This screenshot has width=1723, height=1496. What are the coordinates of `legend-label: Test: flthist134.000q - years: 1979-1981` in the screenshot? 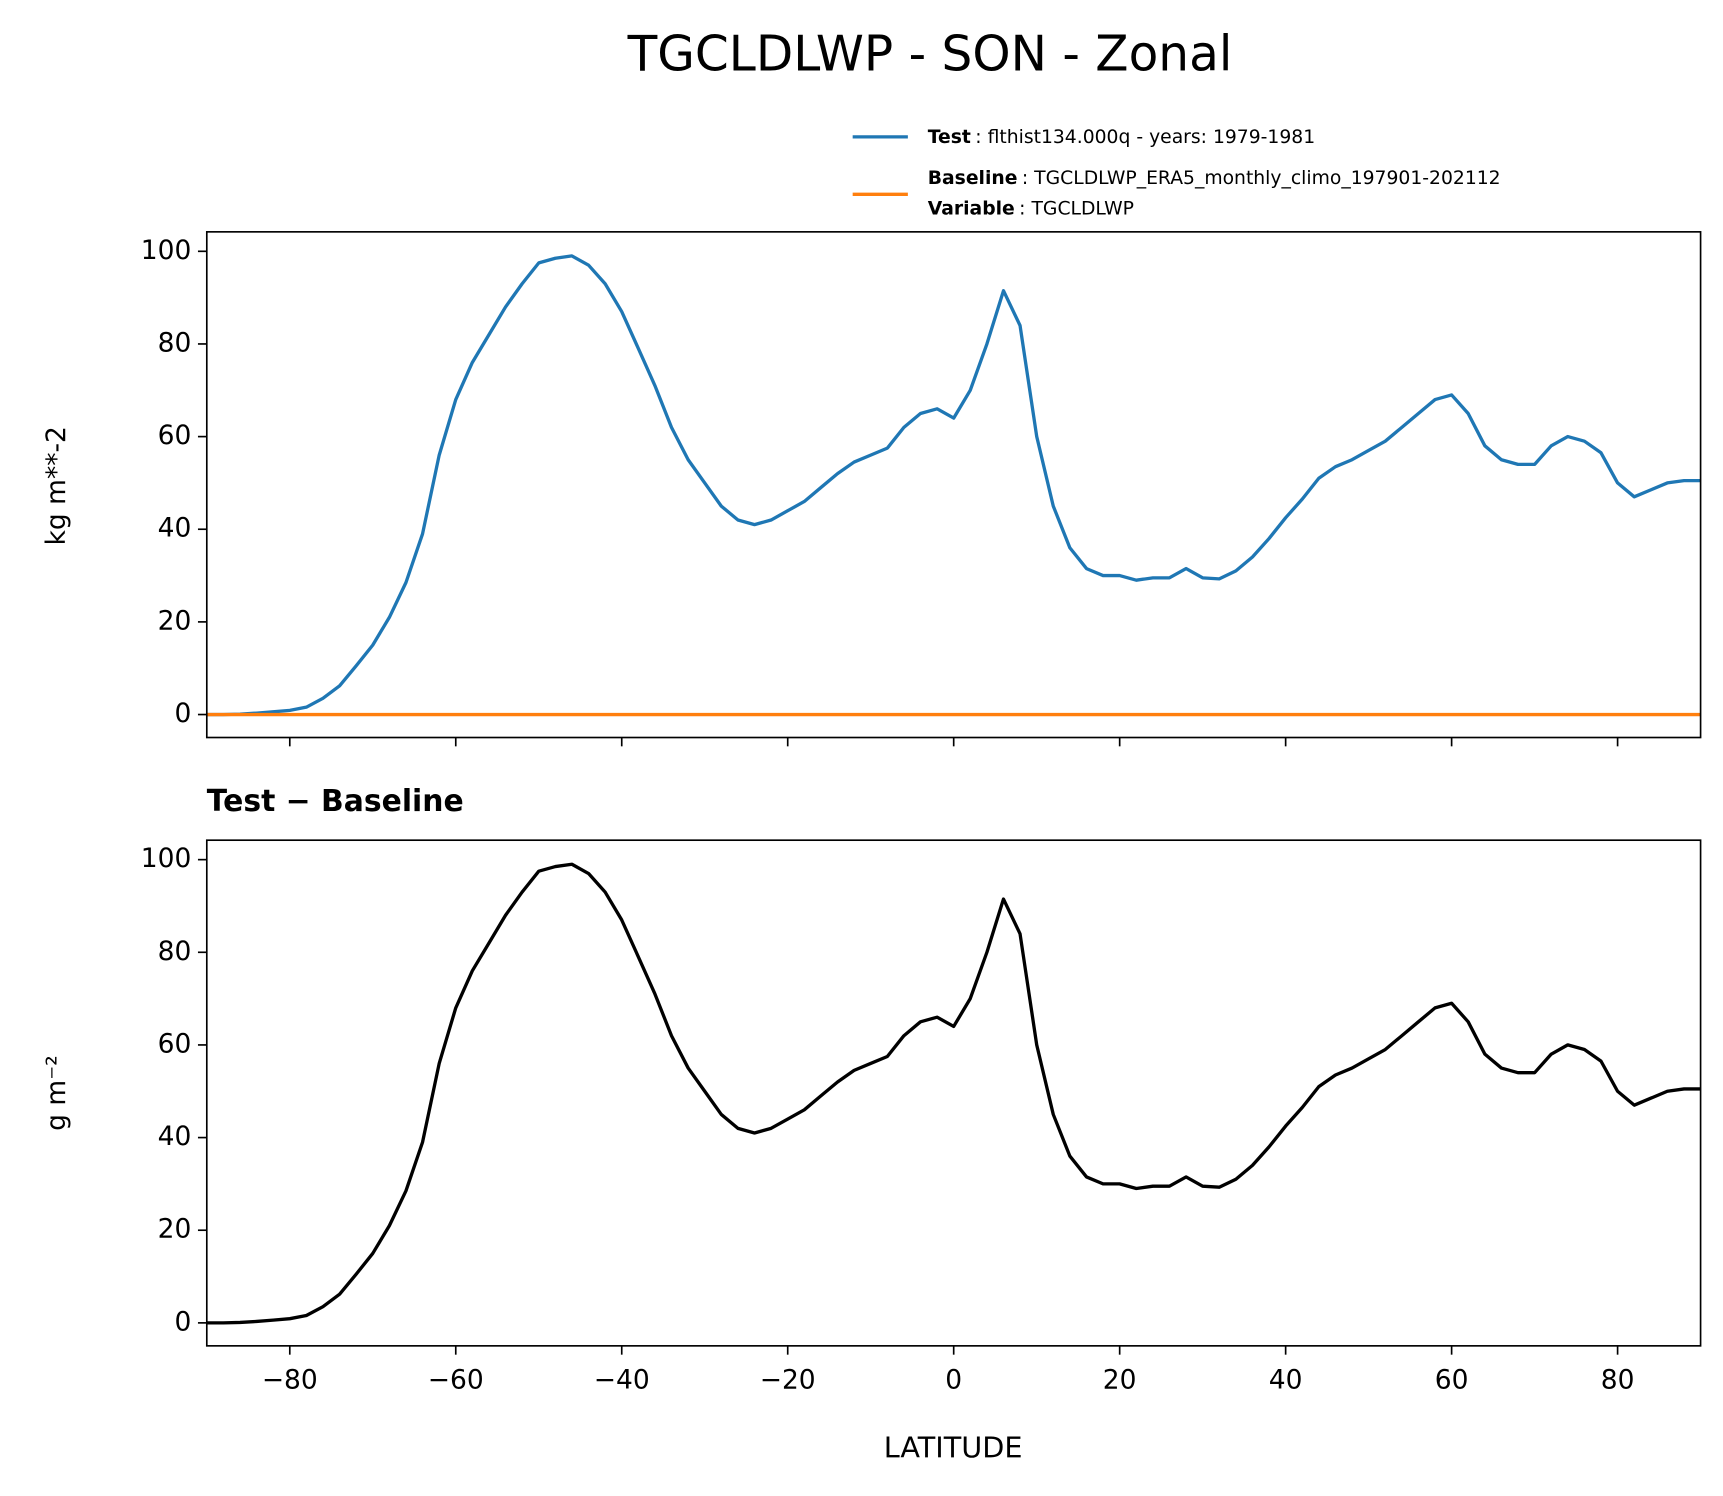 It's located at (1121, 136).